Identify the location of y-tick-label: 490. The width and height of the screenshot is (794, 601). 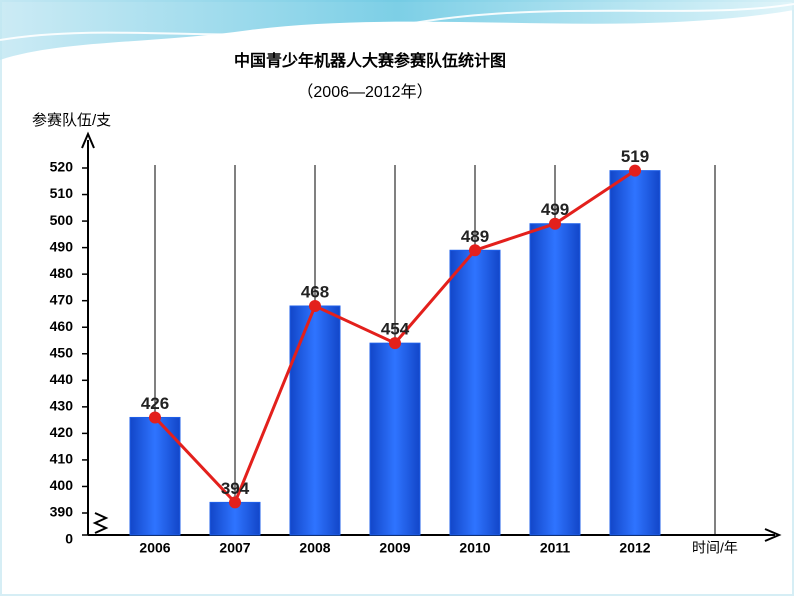
(62, 246).